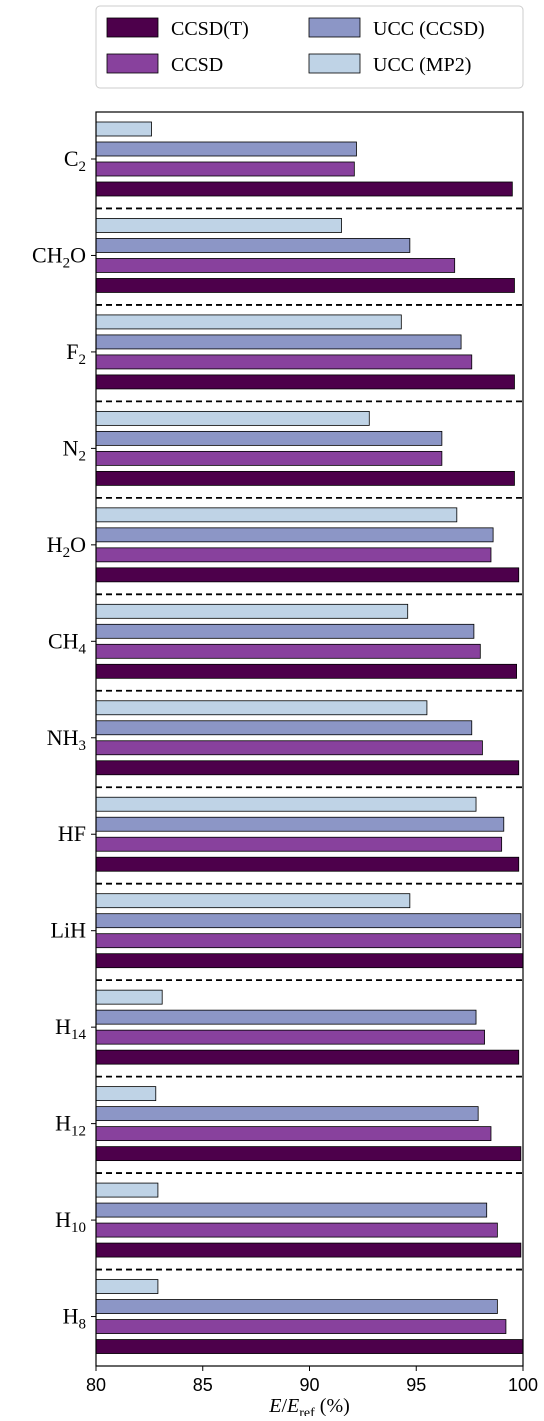 This screenshot has height=1421, width=544. Describe the element at coordinates (127, 1190) in the screenshot. I see `bar-ucc-mp2--11` at that location.